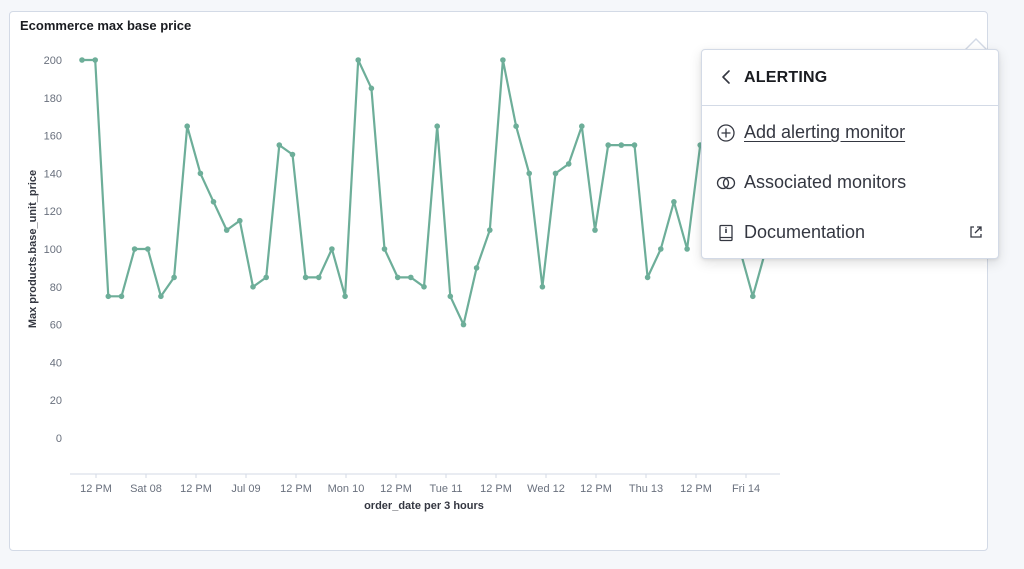  What do you see at coordinates (825, 182) in the screenshot?
I see `associated-monitors-label: Associated monitors` at bounding box center [825, 182].